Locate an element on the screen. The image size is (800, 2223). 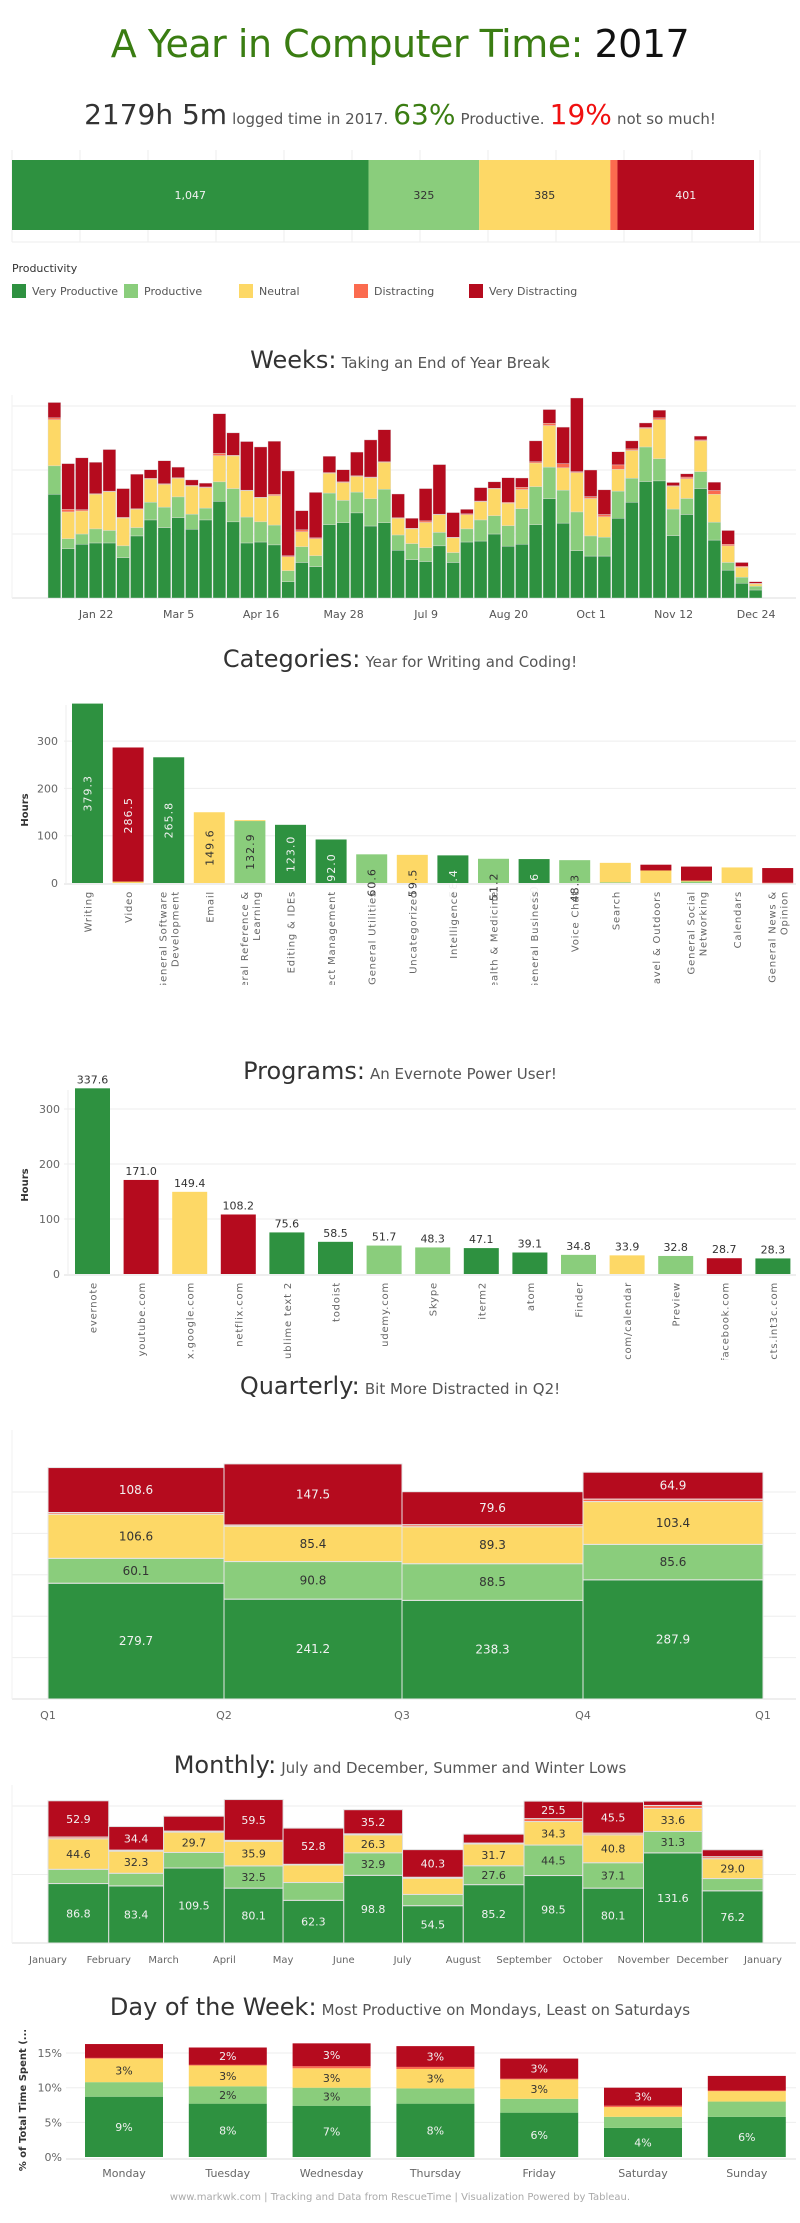
legend-item-distracting: Distracting is located at coordinates (411, 291).